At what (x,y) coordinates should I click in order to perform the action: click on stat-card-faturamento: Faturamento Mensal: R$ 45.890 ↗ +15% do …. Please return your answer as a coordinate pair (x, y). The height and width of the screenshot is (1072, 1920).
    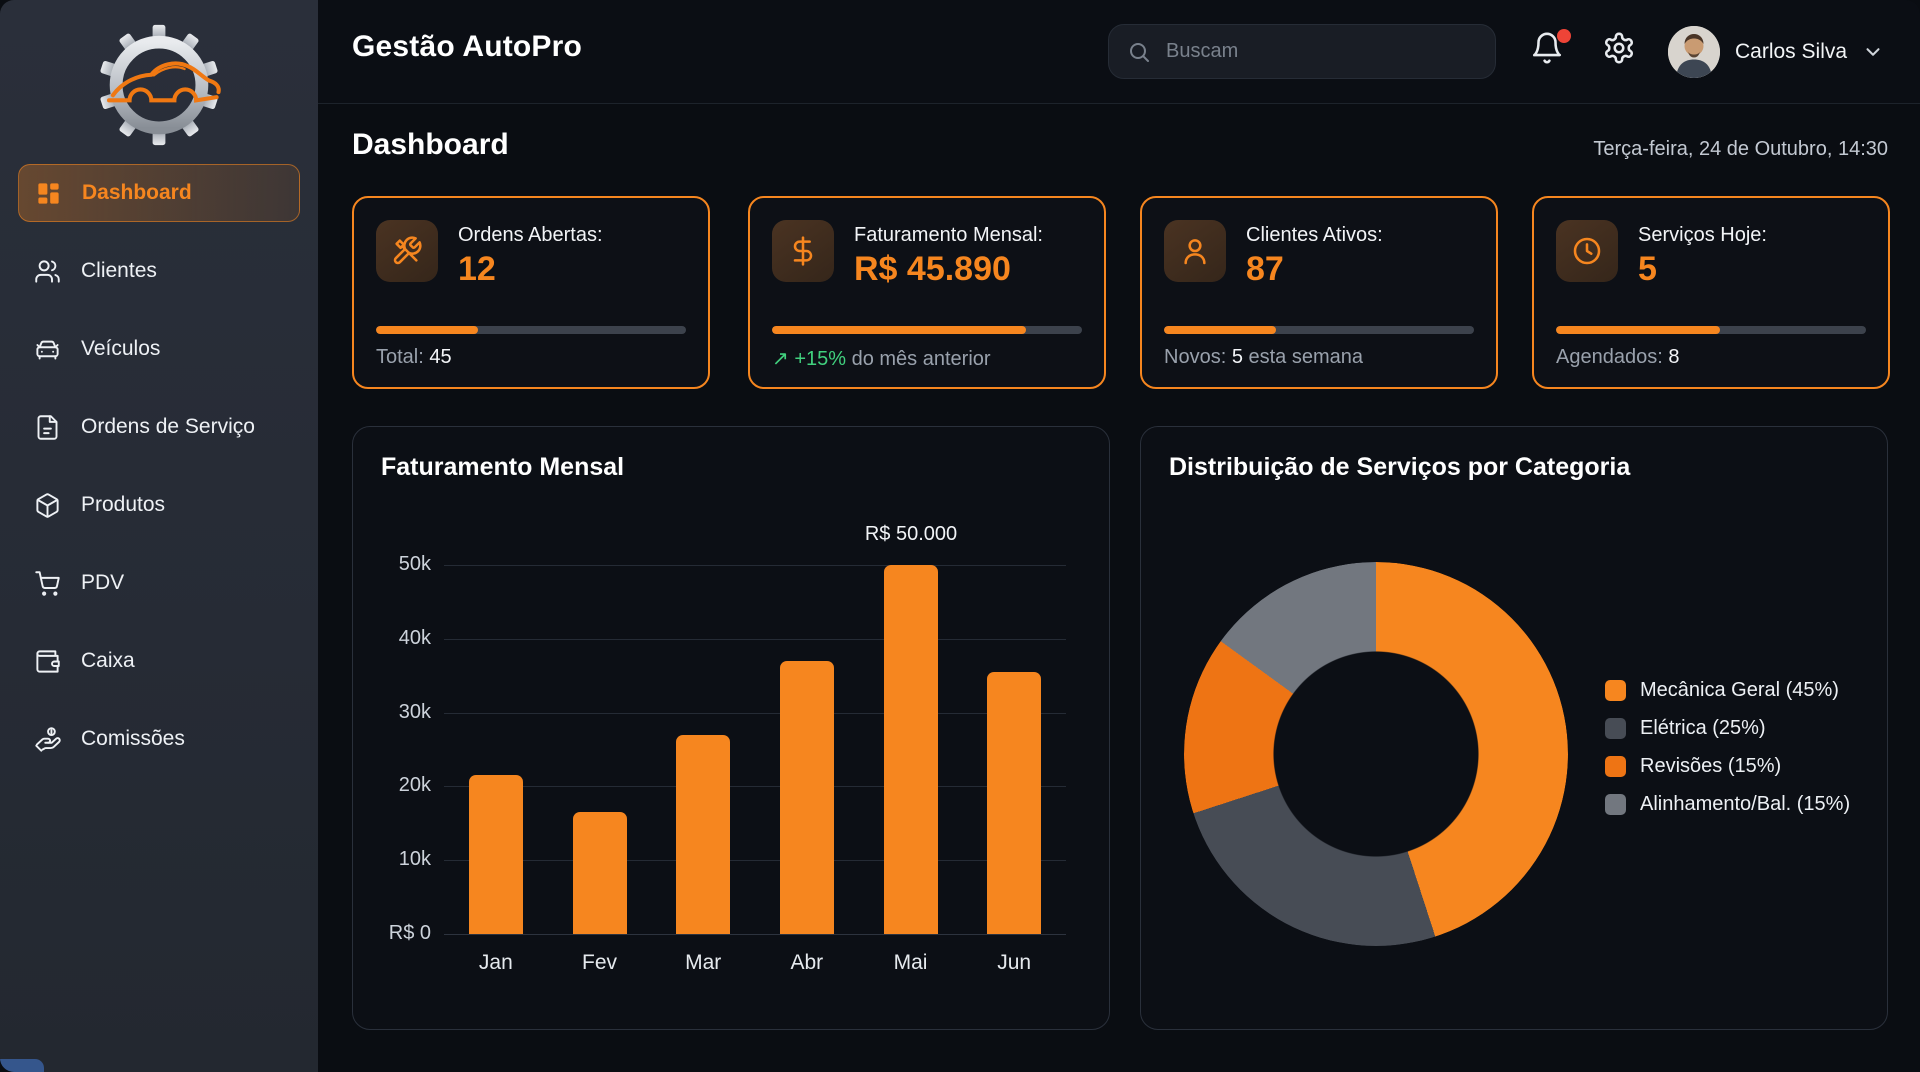
    Looking at the image, I should click on (927, 292).